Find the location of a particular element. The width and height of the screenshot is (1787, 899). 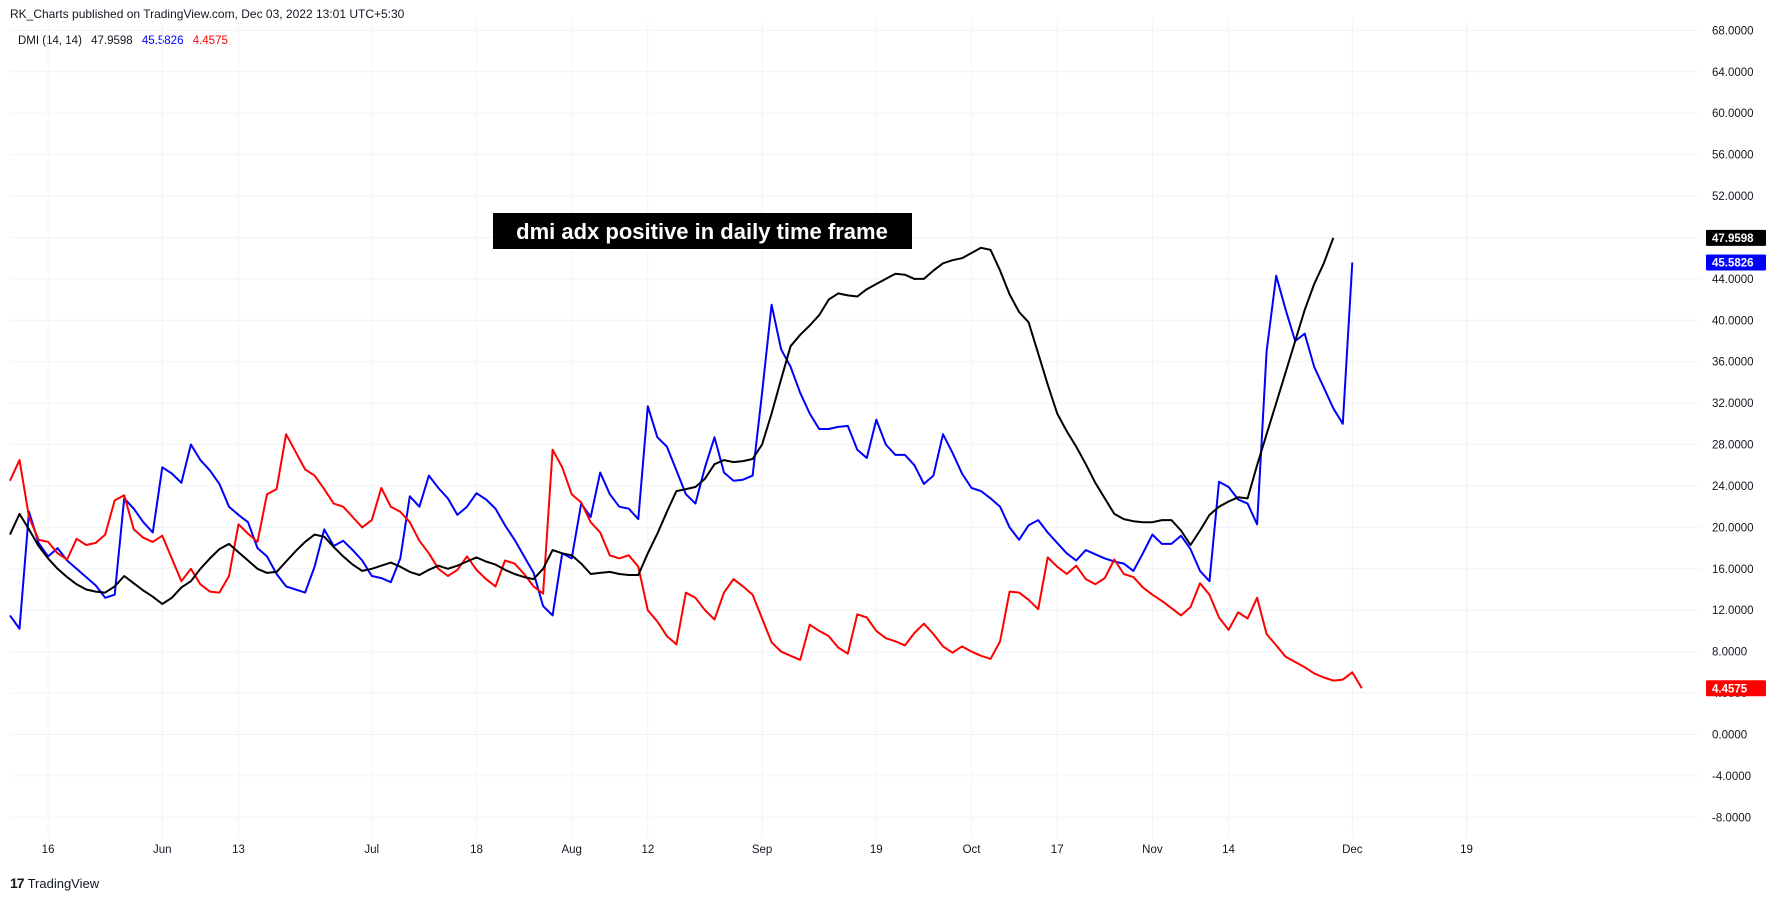

x-tick-label: 18 is located at coordinates (476, 850).